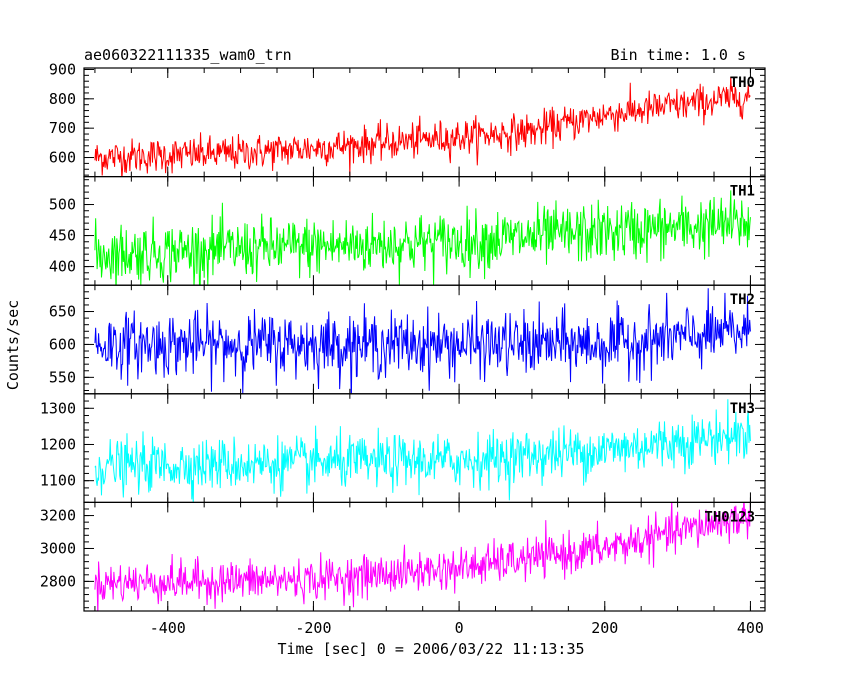 Image resolution: width=850 pixels, height=685 pixels. Describe the element at coordinates (742, 83) in the screenshot. I see `panel-label-th0: TH0` at that location.